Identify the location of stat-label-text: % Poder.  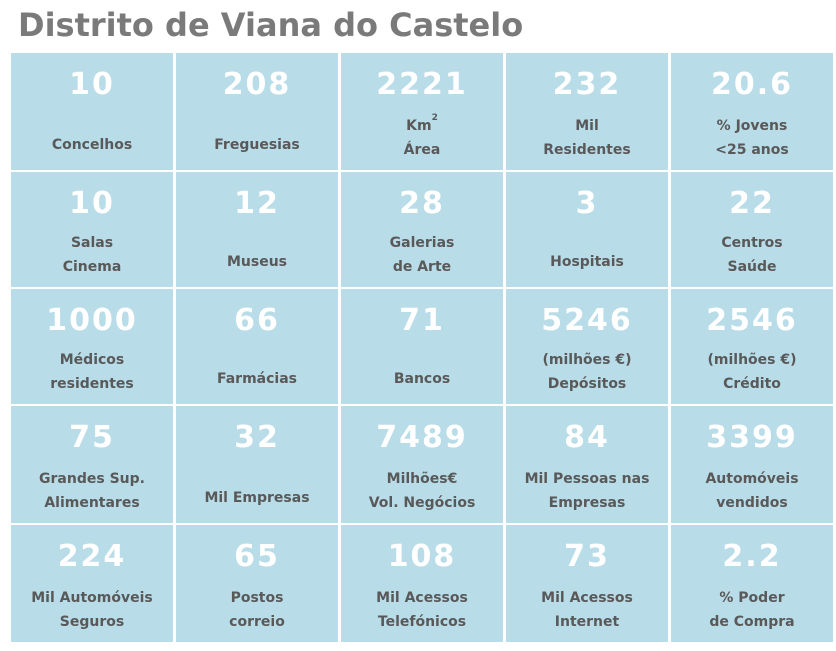
(752, 598).